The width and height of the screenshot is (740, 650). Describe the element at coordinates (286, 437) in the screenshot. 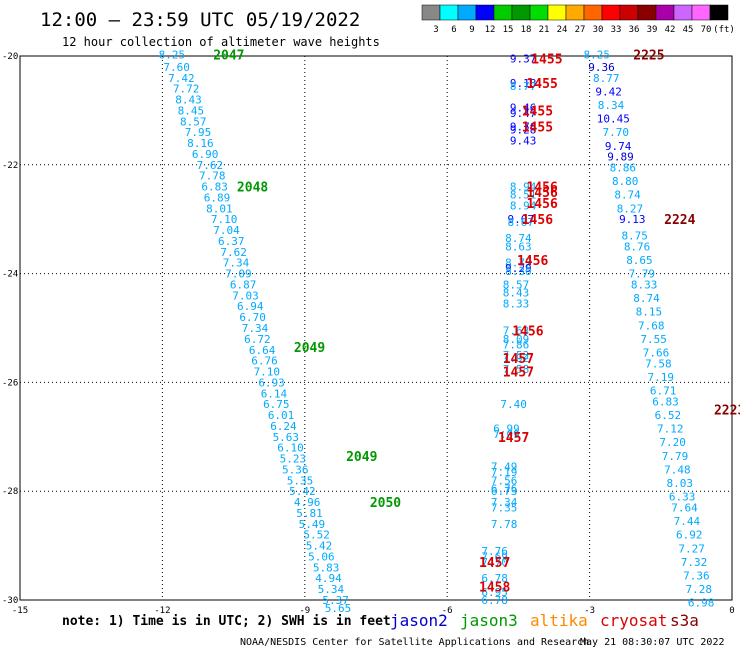

I see `swh-point-label: 5.63` at that location.